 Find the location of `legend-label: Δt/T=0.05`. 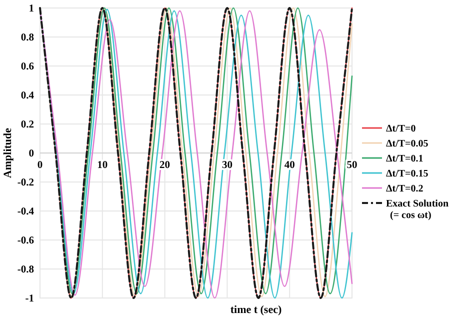

legend-label: Δt/T=0.05 is located at coordinates (407, 144).